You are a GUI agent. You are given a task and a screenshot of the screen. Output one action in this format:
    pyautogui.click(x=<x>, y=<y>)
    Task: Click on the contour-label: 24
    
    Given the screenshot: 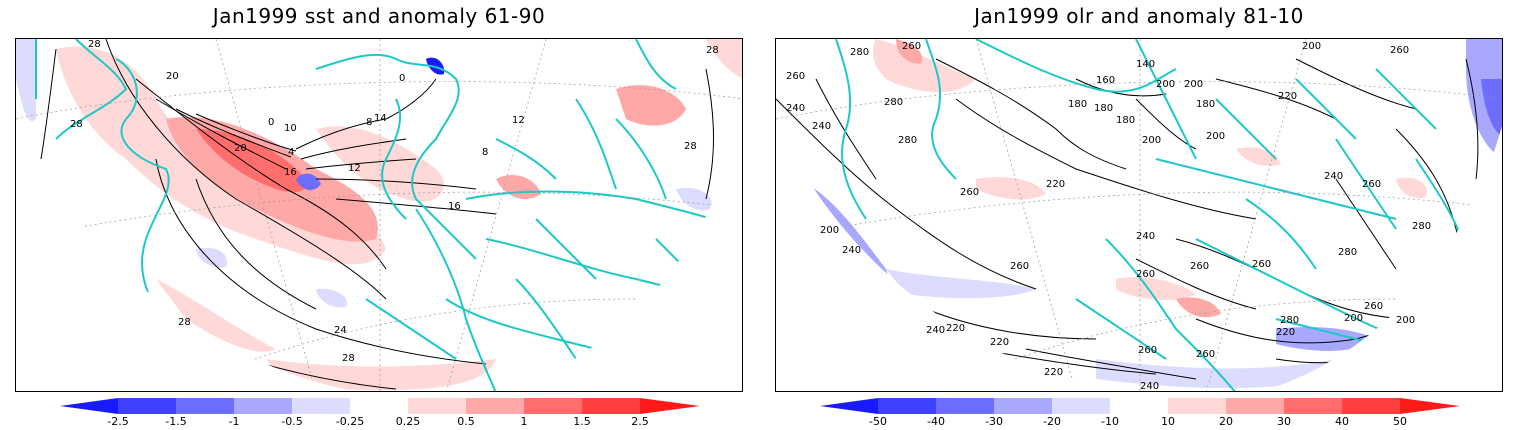 What is the action you would take?
    pyautogui.click(x=340, y=330)
    